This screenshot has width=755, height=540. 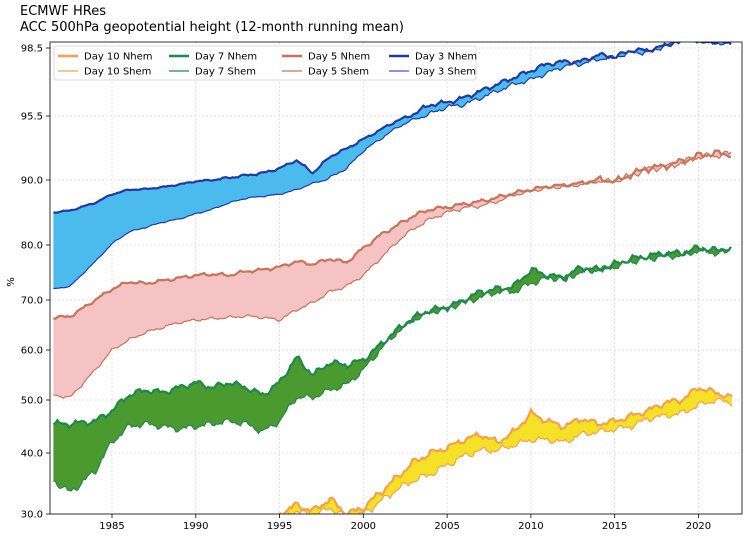 I want to click on x-tick-label: 1995, so click(x=279, y=526).